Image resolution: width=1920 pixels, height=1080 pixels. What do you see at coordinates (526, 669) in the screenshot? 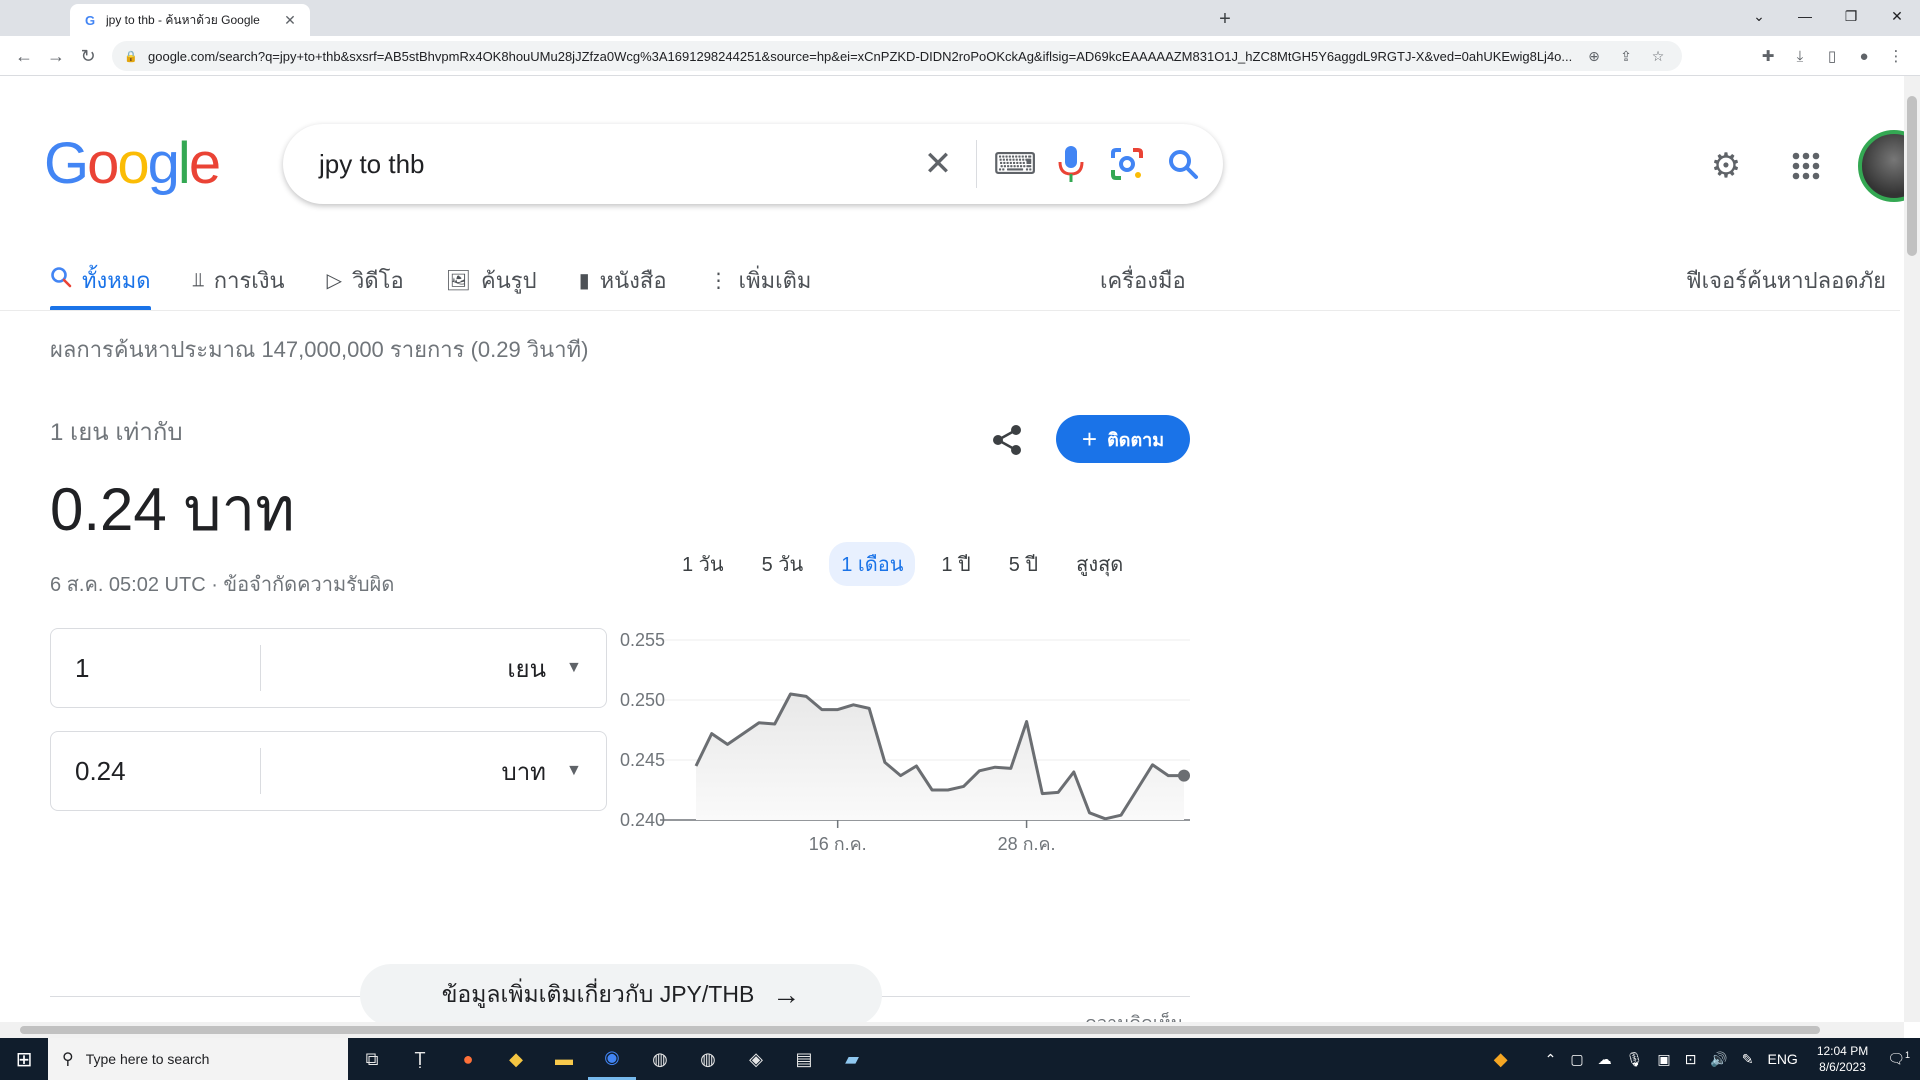
I see `from-currency-select: เยน` at bounding box center [526, 669].